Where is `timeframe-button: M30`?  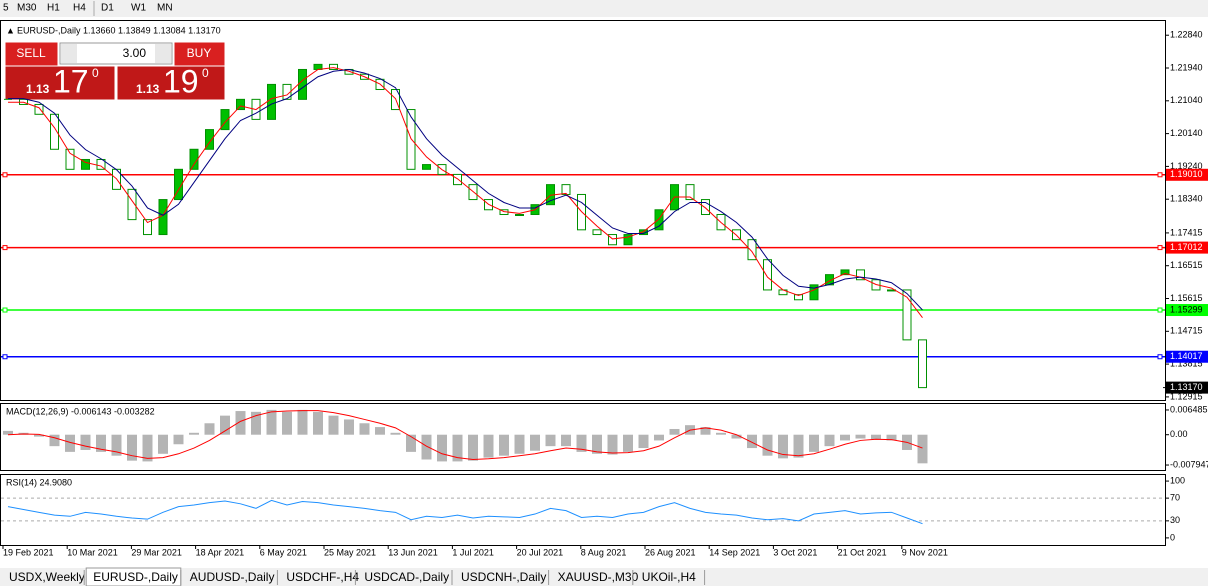 timeframe-button: M30 is located at coordinates (27, 8).